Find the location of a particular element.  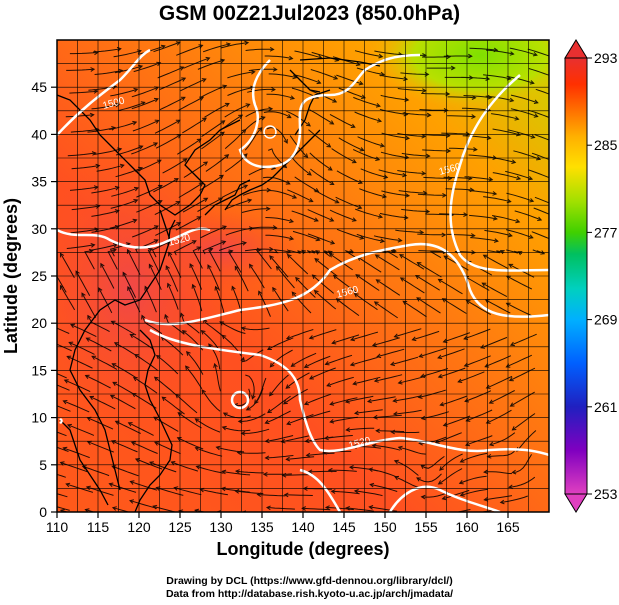

colorbar-top-arrow is located at coordinates (576, 49).